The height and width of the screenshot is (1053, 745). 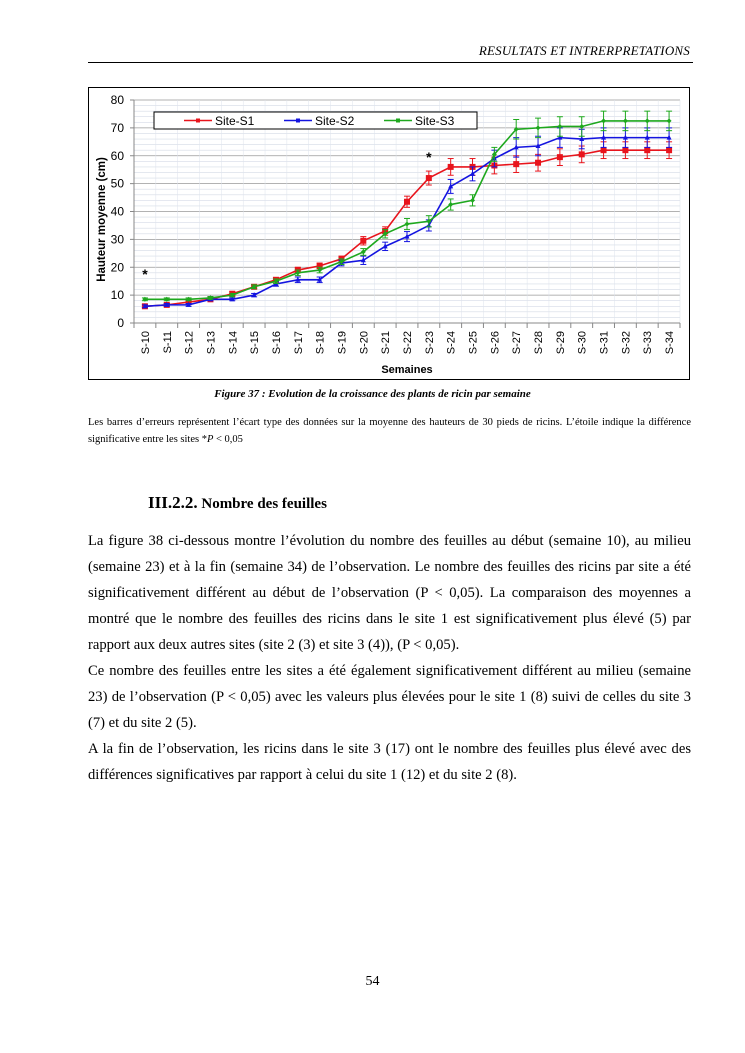 I want to click on section-number: III.2.2., so click(x=173, y=502).